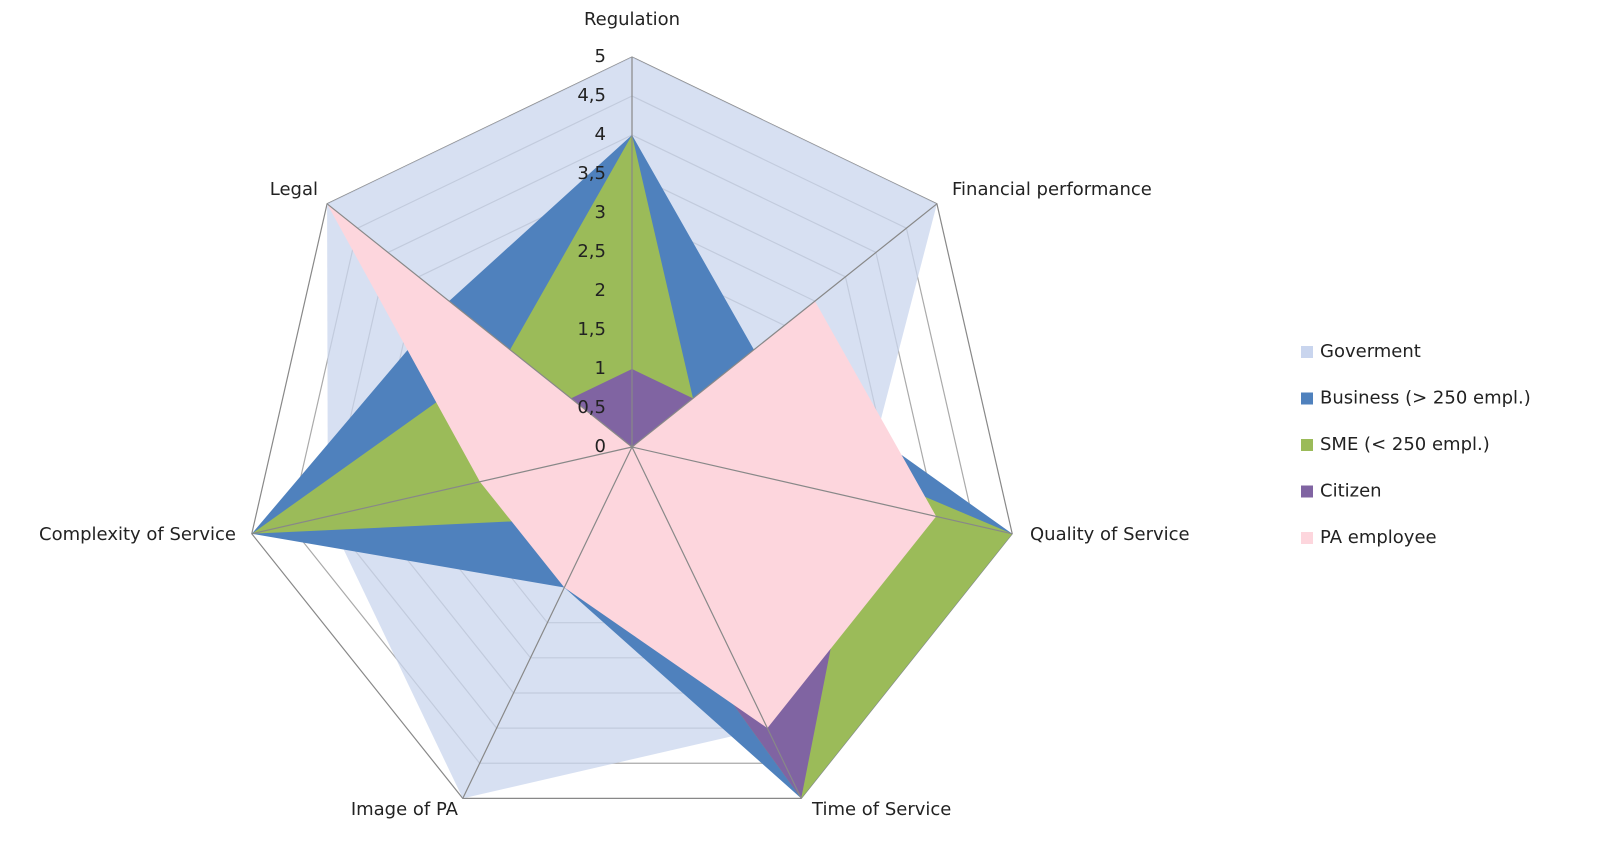  What do you see at coordinates (405, 809) in the screenshot?
I see `axis-label: Image of PA` at bounding box center [405, 809].